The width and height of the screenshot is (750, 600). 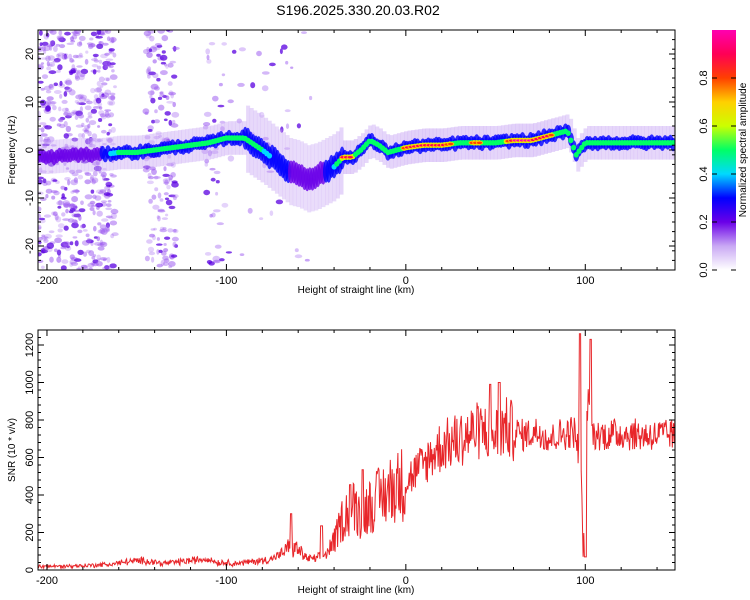 I want to click on ridge-peak-cell, so click(x=350, y=157).